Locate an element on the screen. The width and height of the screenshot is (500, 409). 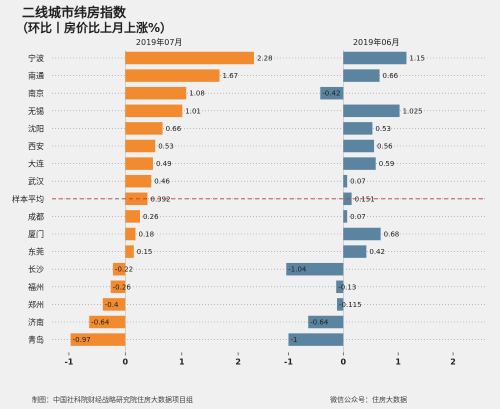
data-label: -0.13 is located at coordinates (347, 287).